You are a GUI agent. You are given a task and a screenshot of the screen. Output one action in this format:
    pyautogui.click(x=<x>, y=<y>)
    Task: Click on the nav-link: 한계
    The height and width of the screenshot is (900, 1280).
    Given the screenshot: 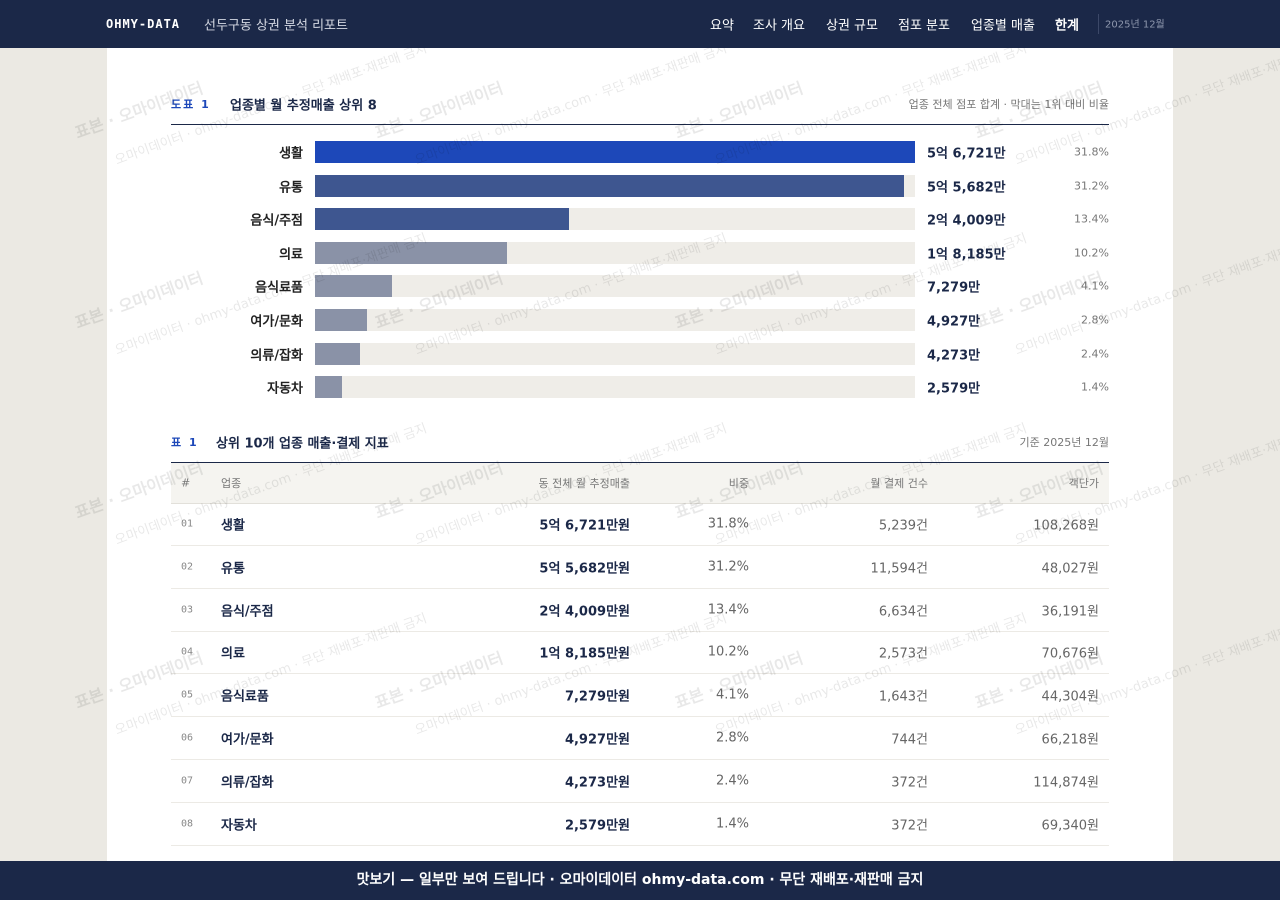 What is the action you would take?
    pyautogui.click(x=1067, y=26)
    